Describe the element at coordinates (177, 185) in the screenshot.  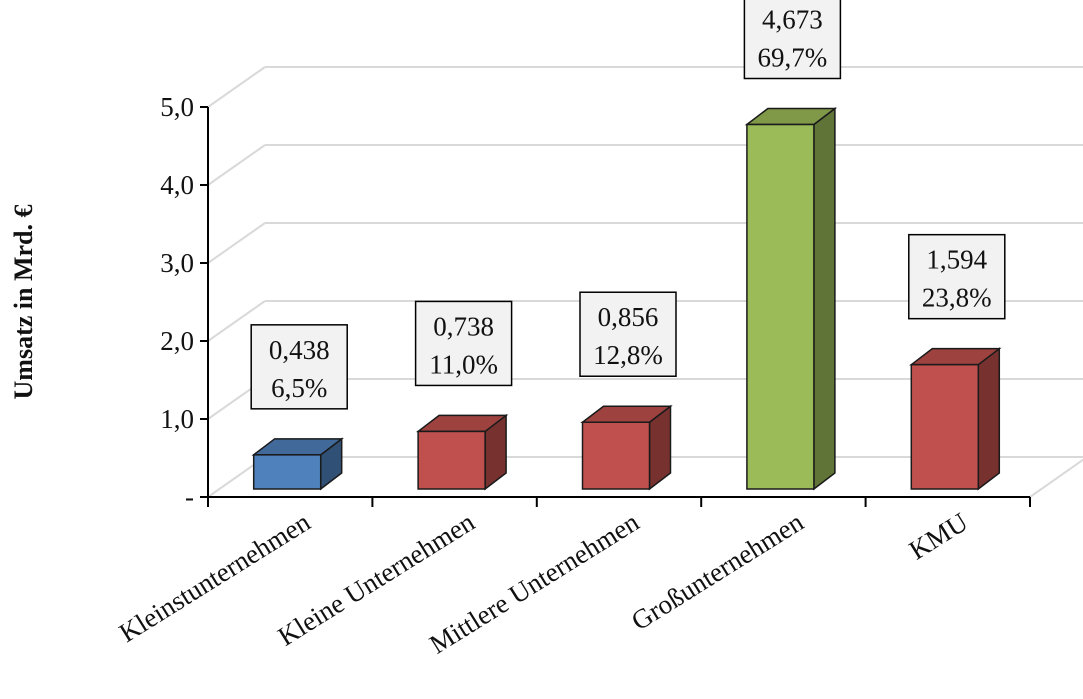
I see `y-tick-label: 4,0` at that location.